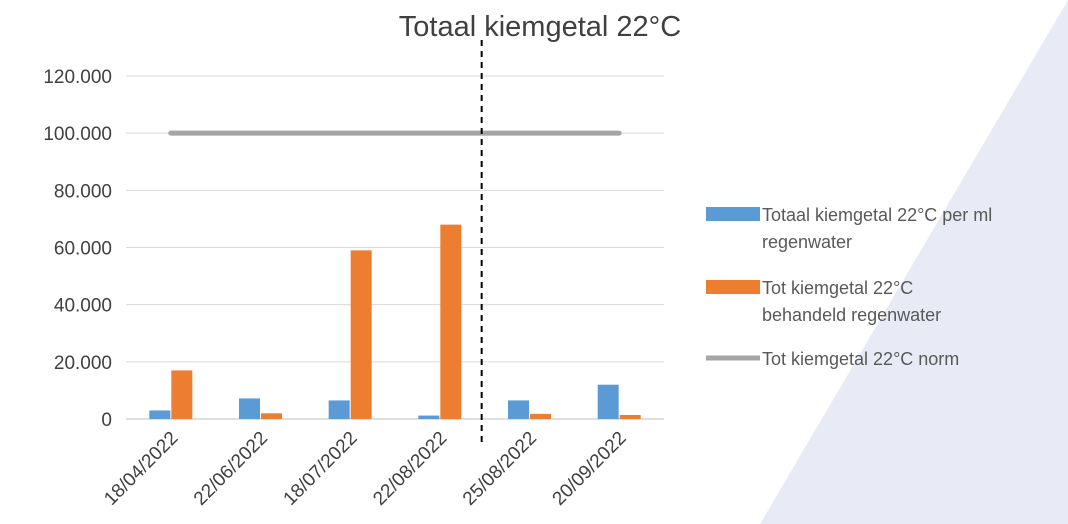  Describe the element at coordinates (83, 191) in the screenshot. I see `y-tick-label: 80.000` at that location.